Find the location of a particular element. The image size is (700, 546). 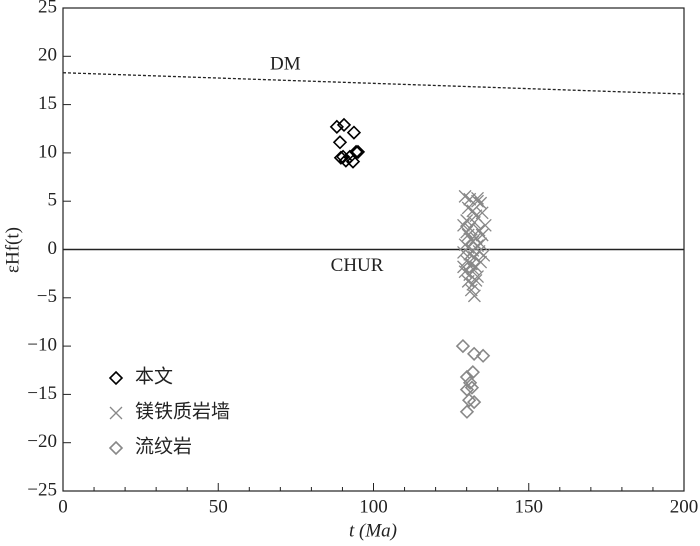

y-tick-label: 0 is located at coordinates (53, 248).